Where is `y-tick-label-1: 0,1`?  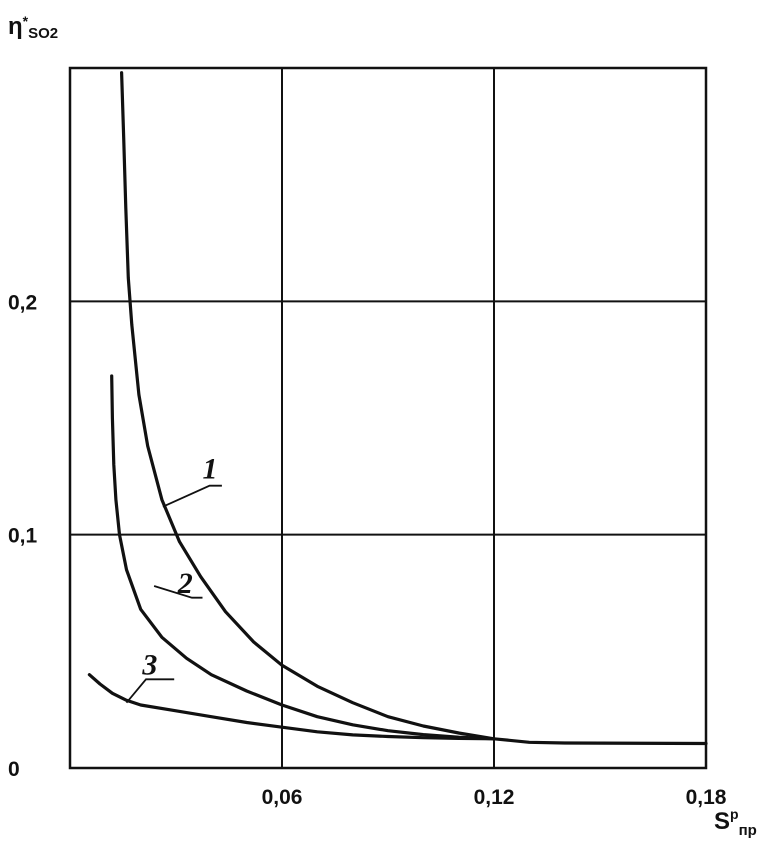 y-tick-label-1: 0,1 is located at coordinates (23, 536).